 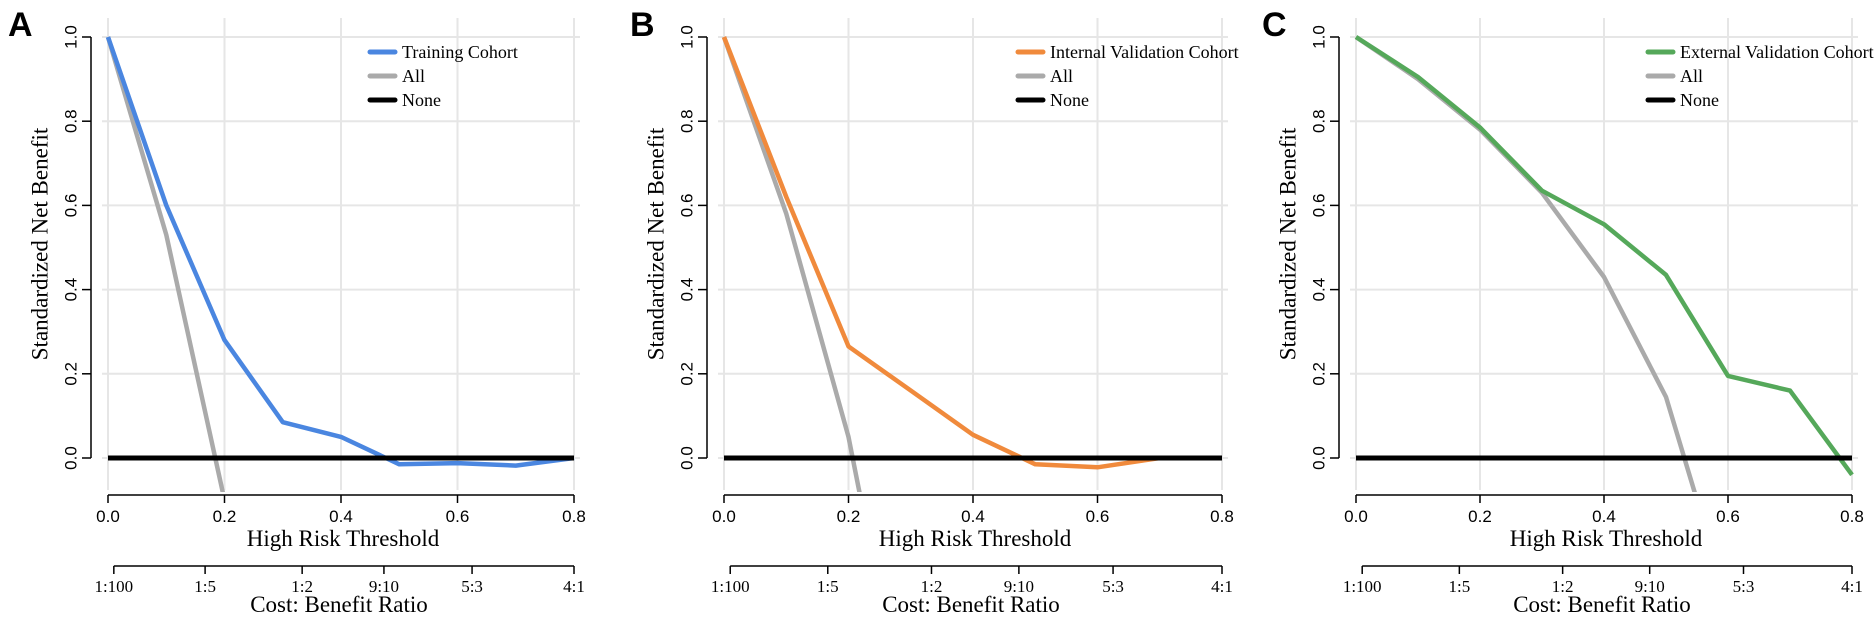 What do you see at coordinates (1759, 76) in the screenshot?
I see `legend: External Validation Cohort All None` at bounding box center [1759, 76].